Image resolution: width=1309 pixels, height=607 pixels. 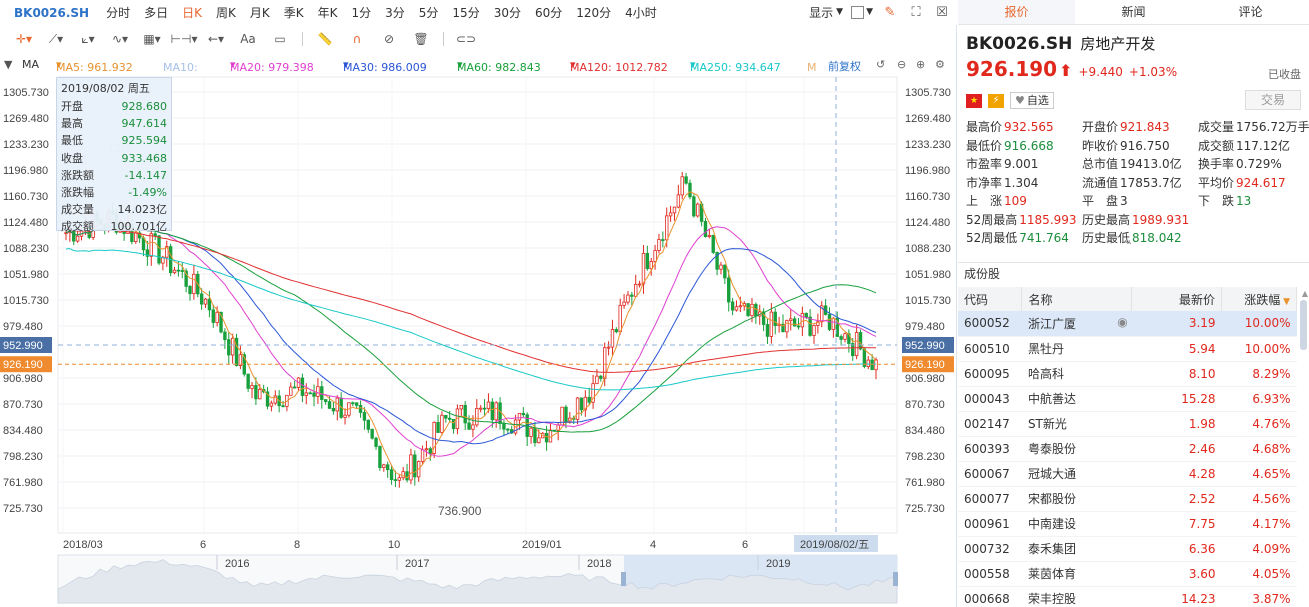 What do you see at coordinates (1285, 301) in the screenshot?
I see `sort-desc-icon: ▼` at bounding box center [1285, 301].